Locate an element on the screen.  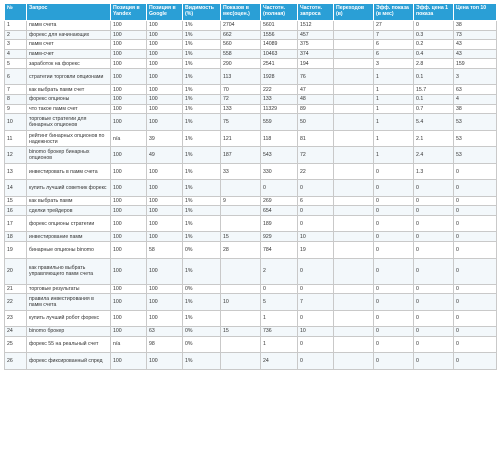
column-header: Цена топ 10 is located at coordinates (475, 12).